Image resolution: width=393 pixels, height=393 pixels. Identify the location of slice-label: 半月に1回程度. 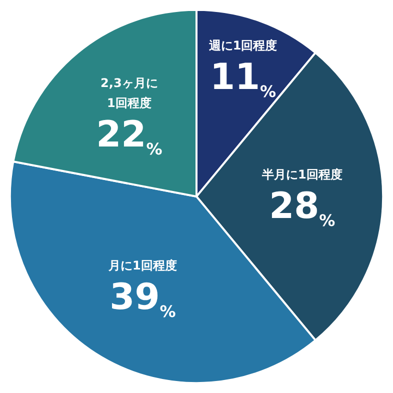
(301, 175).